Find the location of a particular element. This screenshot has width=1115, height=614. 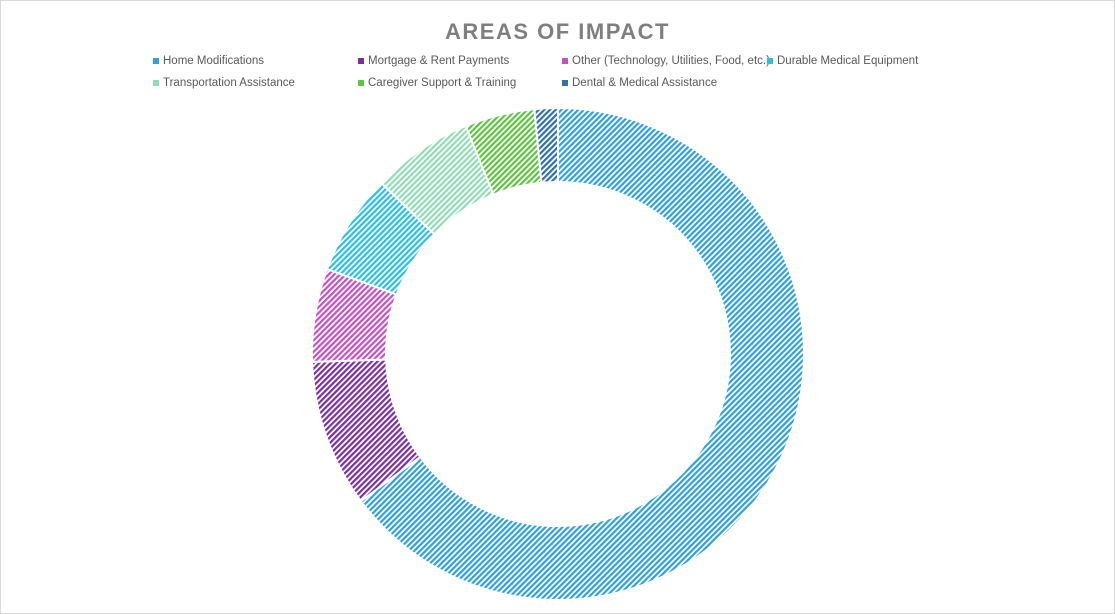

donut-slice is located at coordinates (546, 145).